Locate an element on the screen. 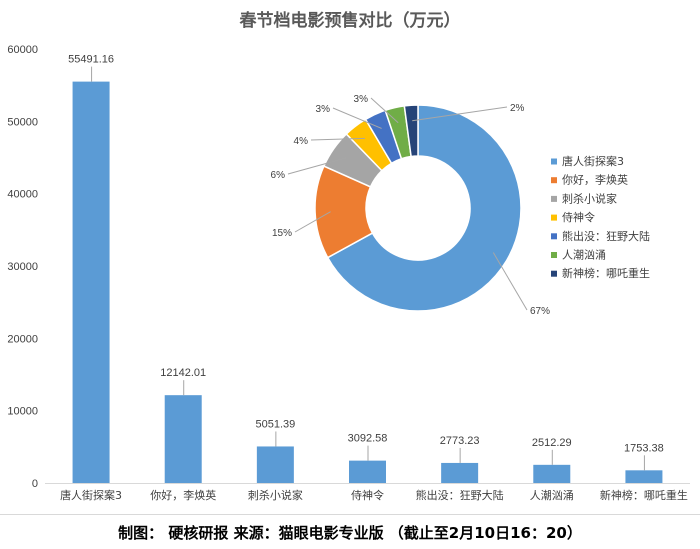 This screenshot has height=549, width=700. percent-label: 15% is located at coordinates (282, 233).